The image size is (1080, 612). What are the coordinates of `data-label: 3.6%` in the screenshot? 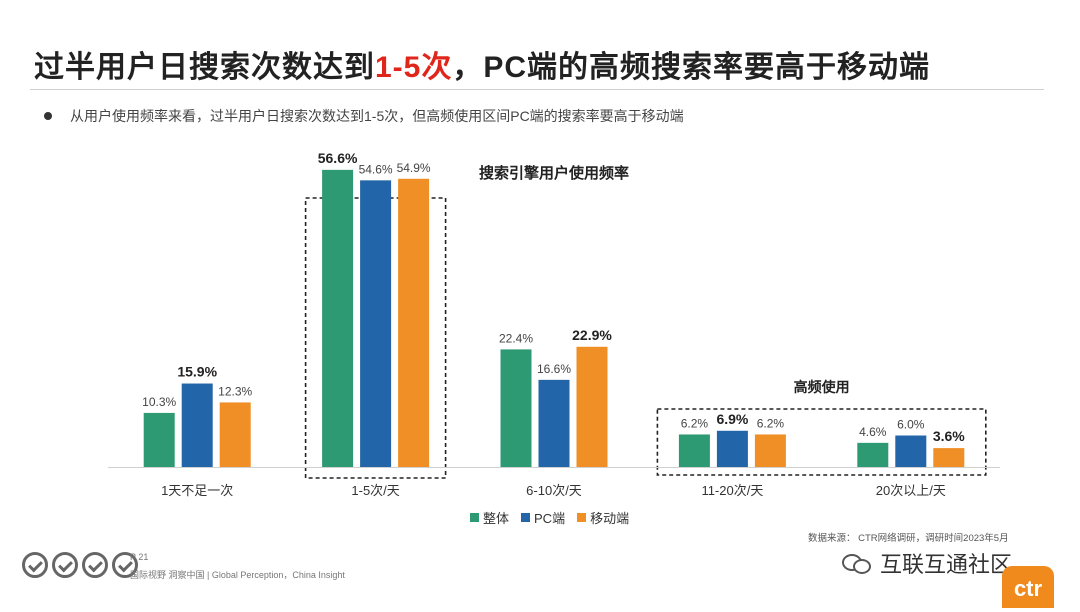 It's located at (949, 436).